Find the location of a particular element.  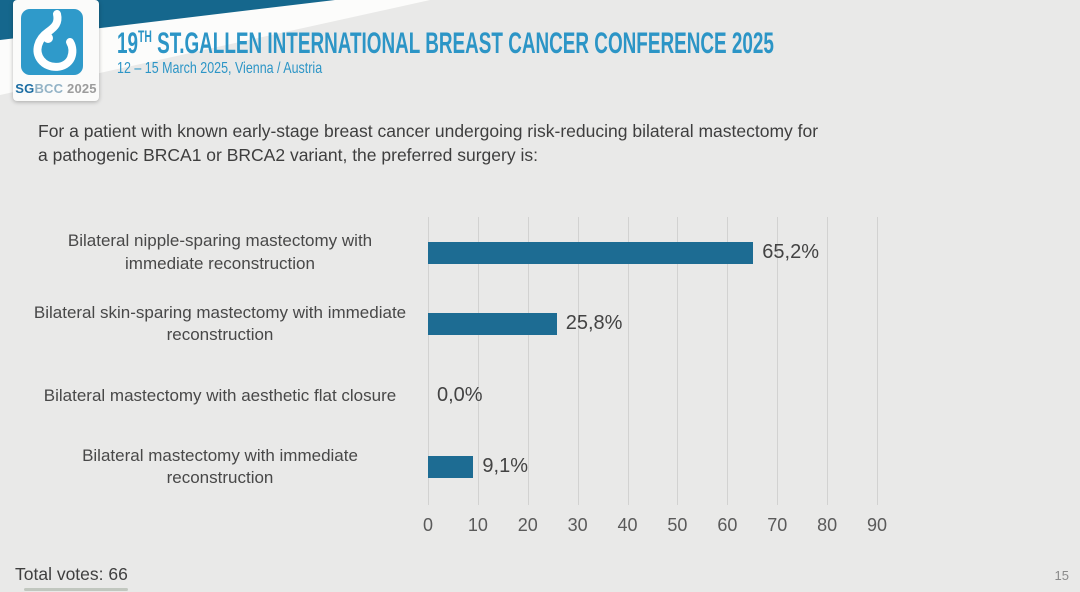

x-axis-tick-label: 50 is located at coordinates (677, 525).